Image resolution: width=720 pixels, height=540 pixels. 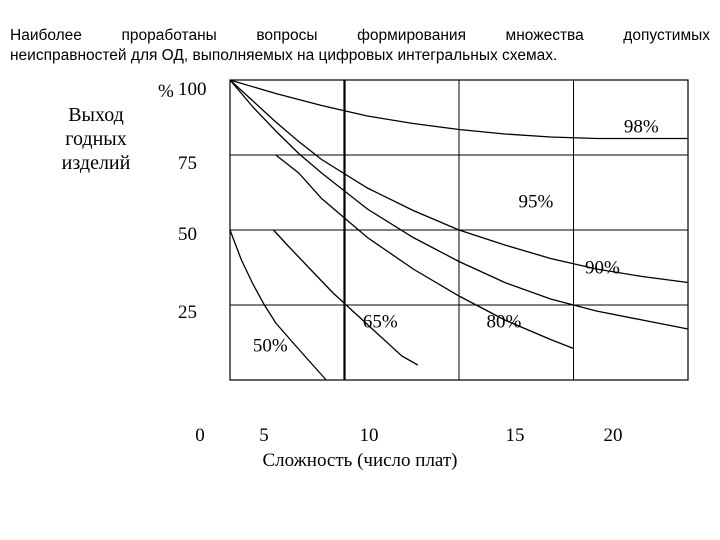 What do you see at coordinates (536, 202) in the screenshot?
I see `curve-label: 95%` at bounding box center [536, 202].